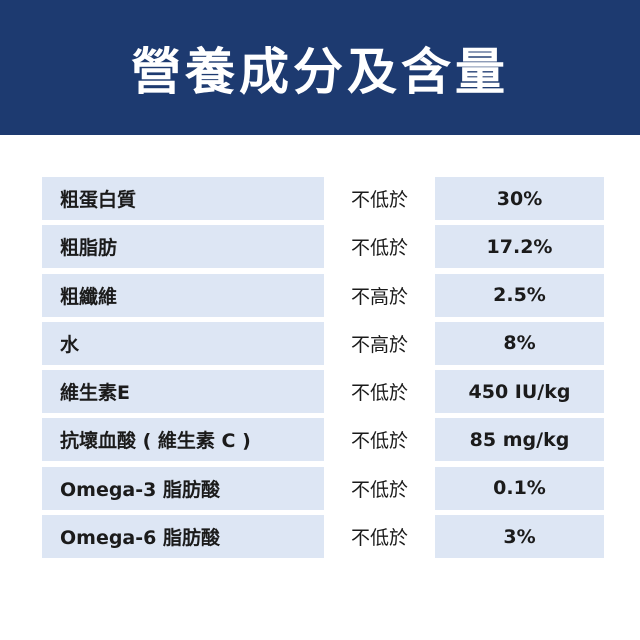  What do you see at coordinates (183, 343) in the screenshot?
I see `nutrient-name: 水` at bounding box center [183, 343].